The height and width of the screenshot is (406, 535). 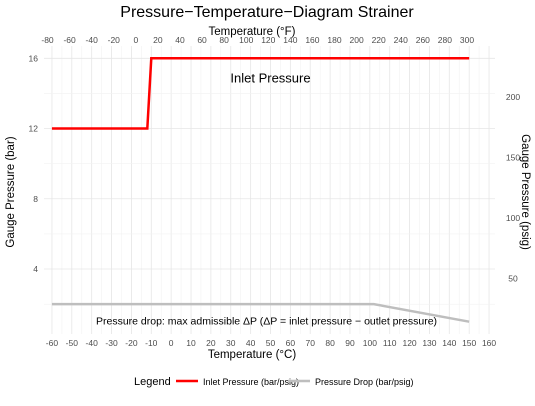 What do you see at coordinates (270, 77) in the screenshot?
I see `annotation-text: Inlet Pressure` at bounding box center [270, 77].